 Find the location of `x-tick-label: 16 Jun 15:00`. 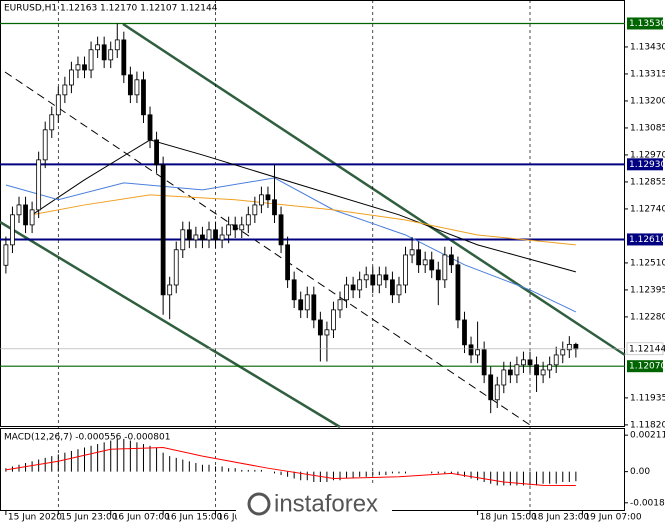

x-tick-label: 16 Jun 15:00 is located at coordinates (193, 518).